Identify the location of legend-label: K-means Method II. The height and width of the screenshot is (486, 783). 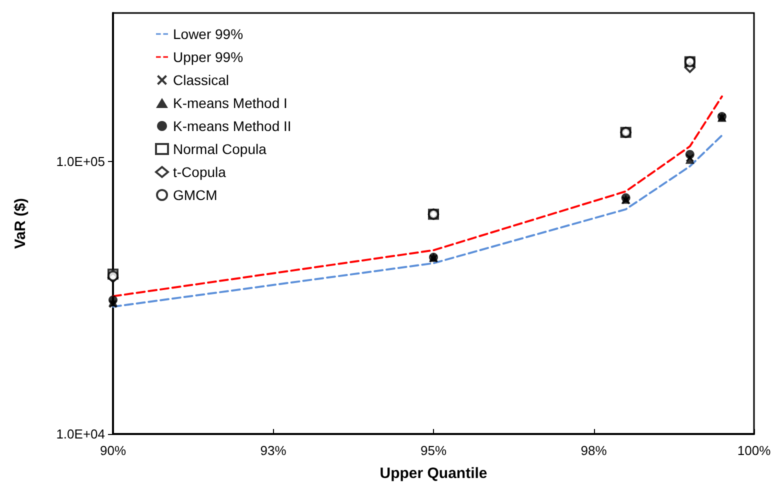
(232, 126).